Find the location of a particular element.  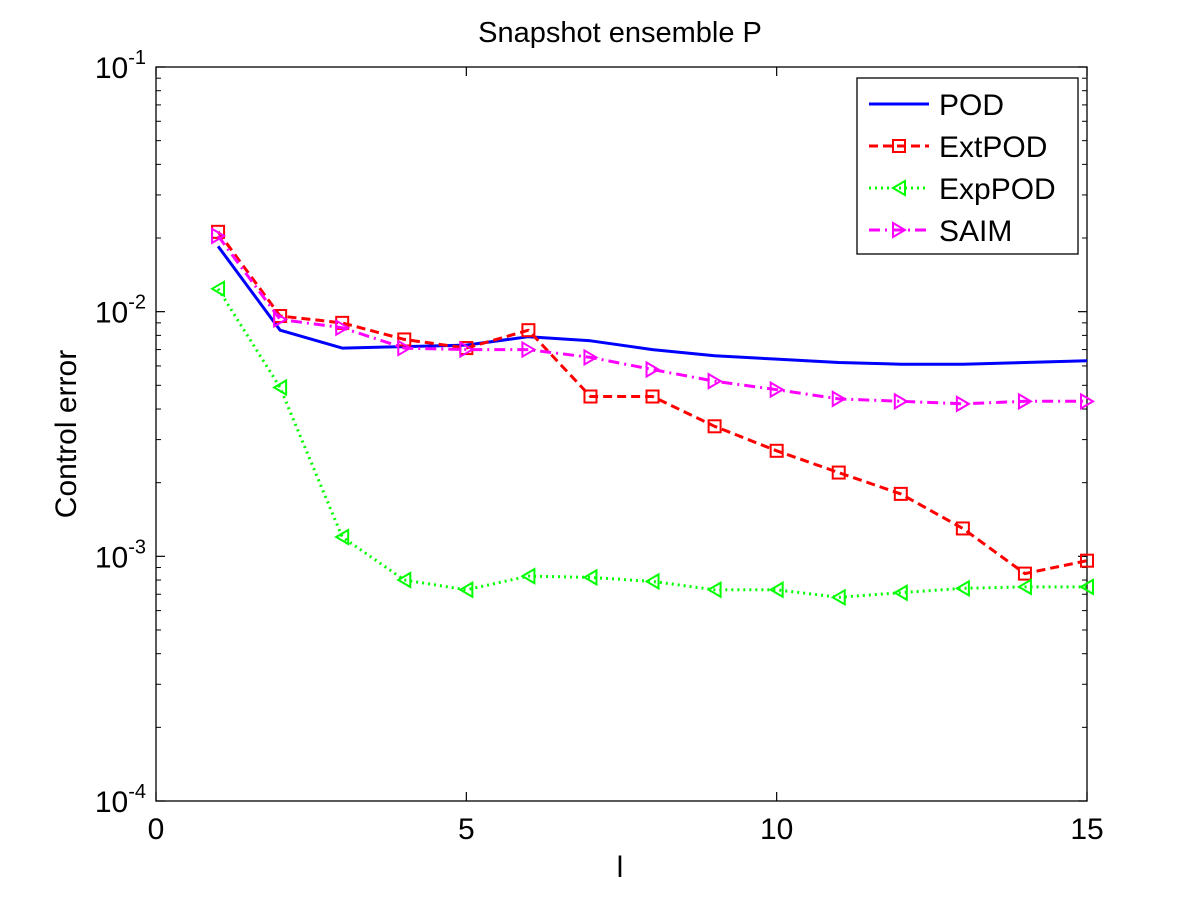

legend-label: POD is located at coordinates (971, 105).